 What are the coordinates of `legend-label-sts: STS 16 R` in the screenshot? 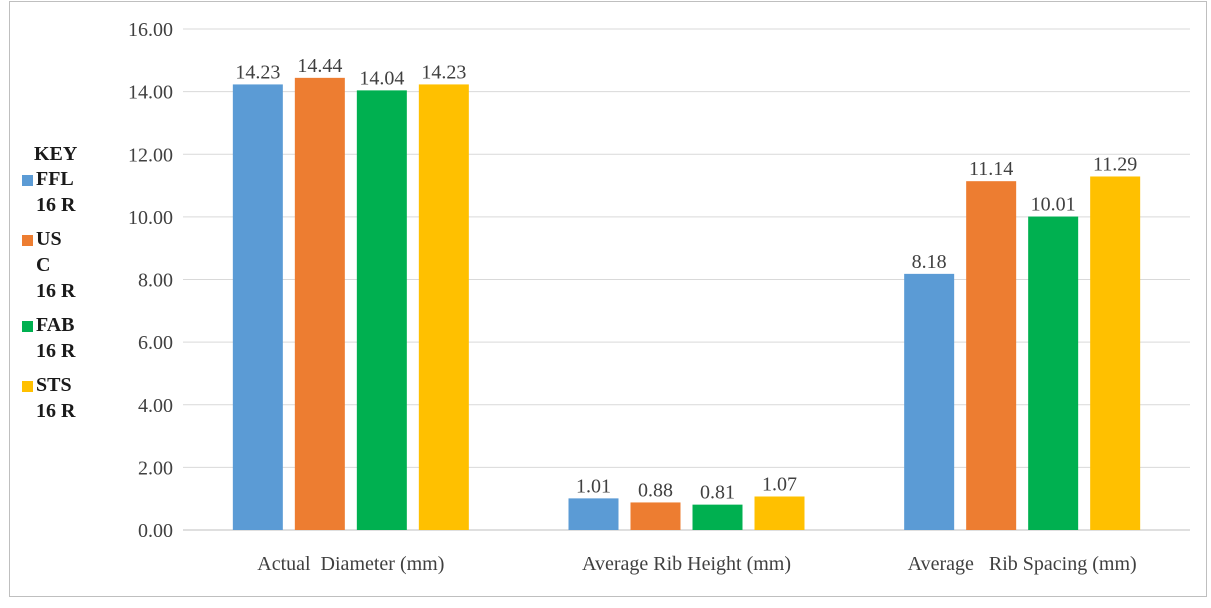 It's located at (56, 398).